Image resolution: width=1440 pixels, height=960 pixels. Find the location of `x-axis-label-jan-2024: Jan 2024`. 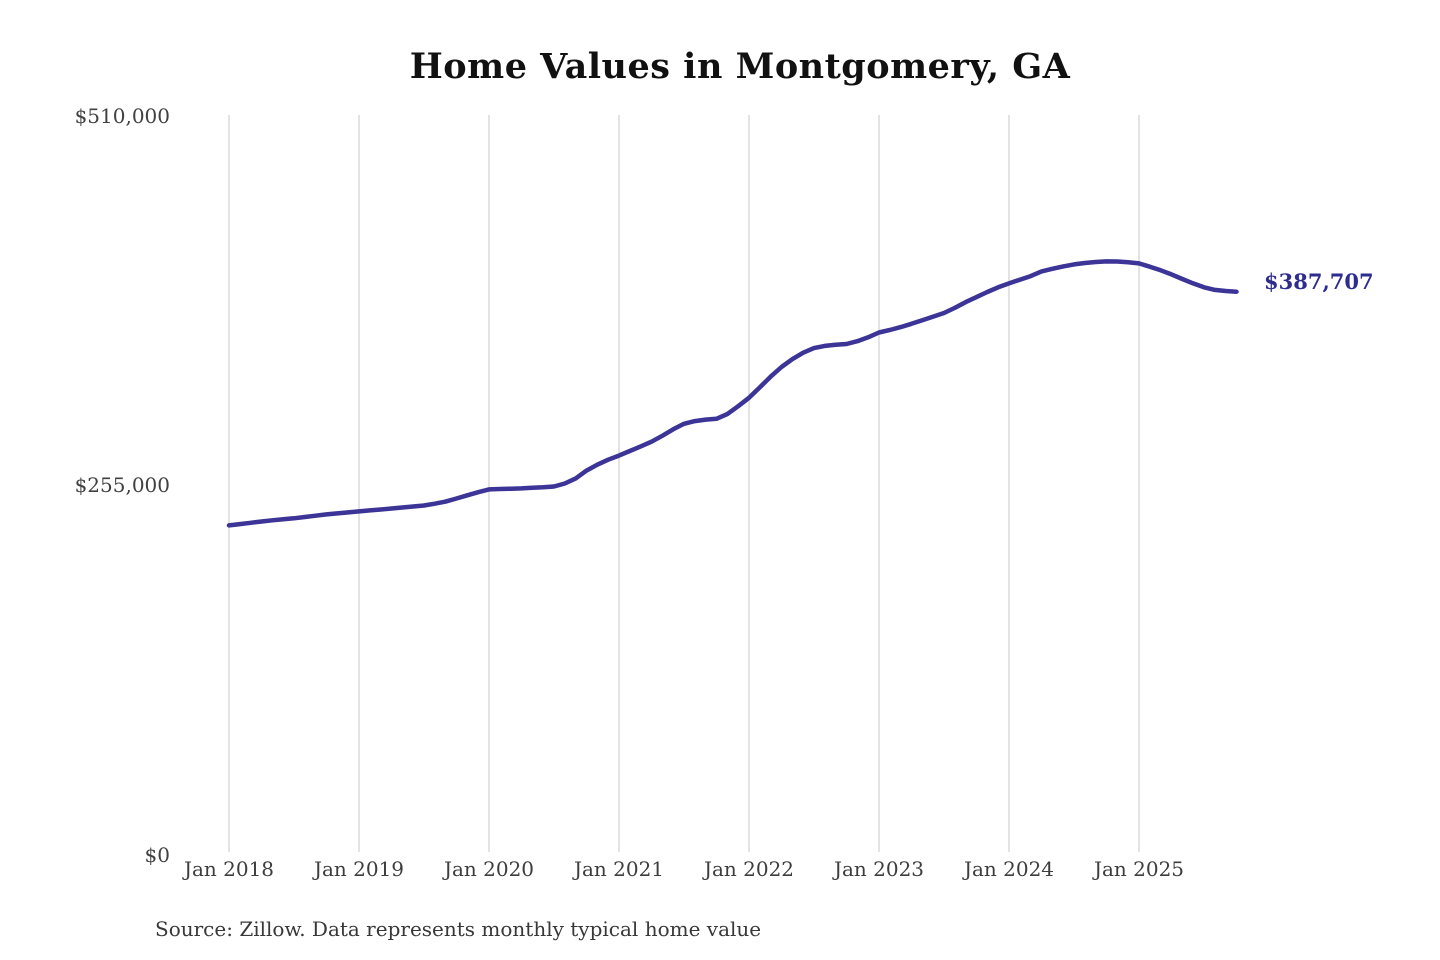

x-axis-label-jan-2024: Jan 2024 is located at coordinates (1009, 869).